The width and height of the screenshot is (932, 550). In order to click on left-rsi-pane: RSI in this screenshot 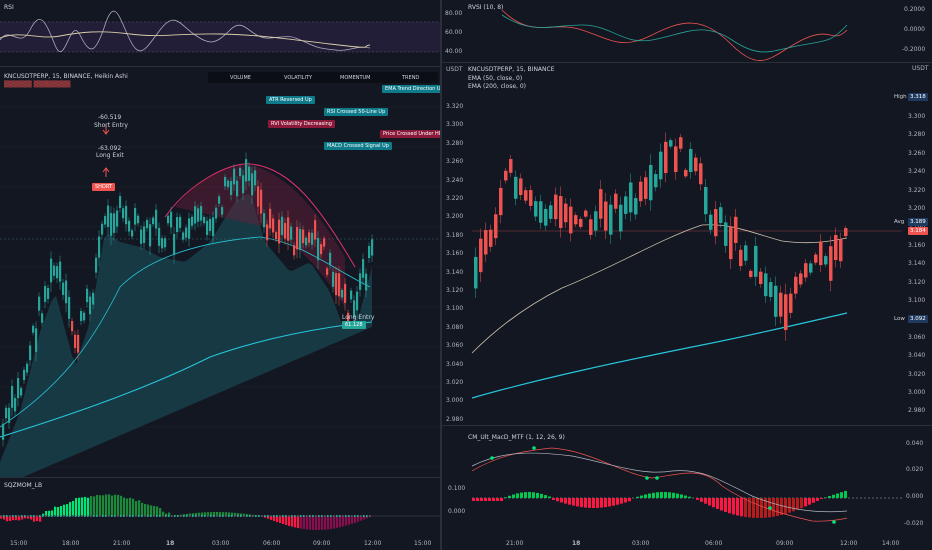, I will do `click(220, 33)`.